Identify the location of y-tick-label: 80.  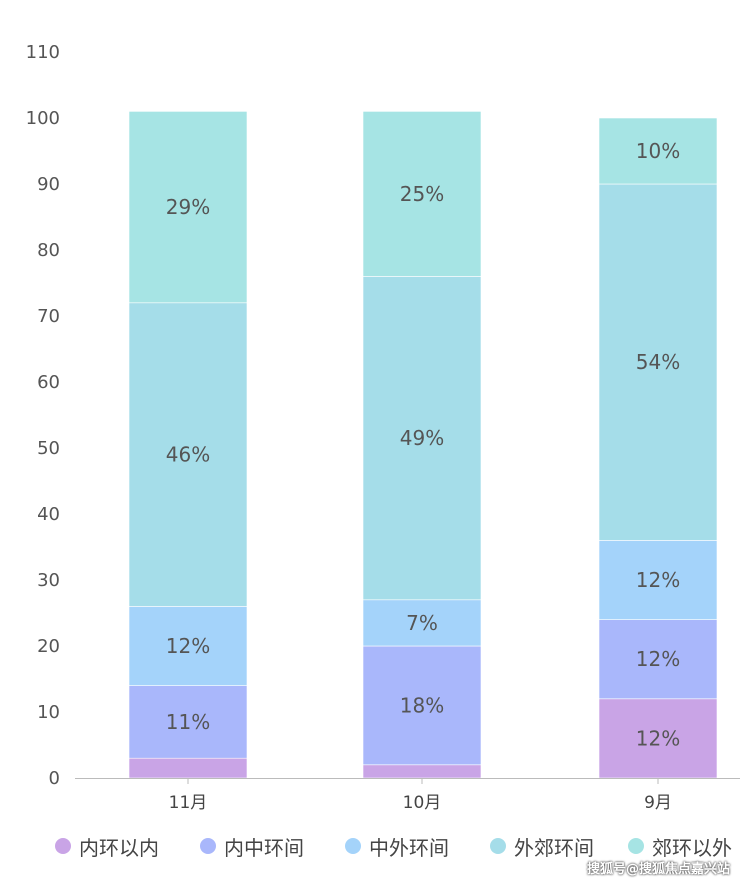
(48, 250).